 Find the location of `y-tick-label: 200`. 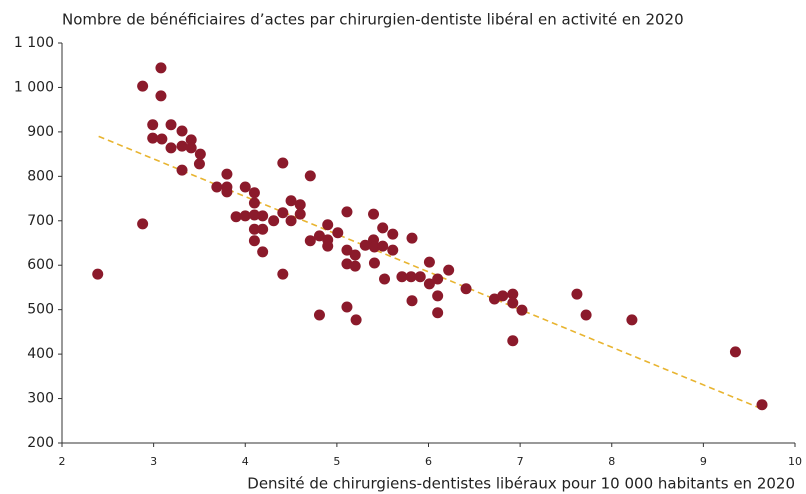

y-tick-label: 200 is located at coordinates (40, 443).